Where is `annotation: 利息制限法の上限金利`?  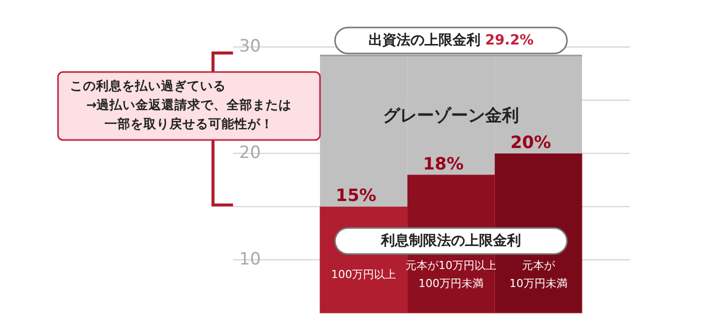 annotation: 利息制限法の上限金利 is located at coordinates (450, 240).